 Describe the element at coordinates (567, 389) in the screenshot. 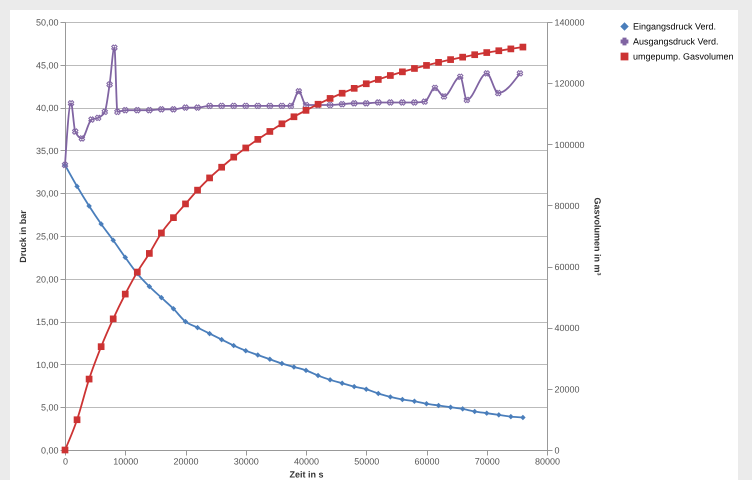

I see `y2-tick-label: 20000` at that location.